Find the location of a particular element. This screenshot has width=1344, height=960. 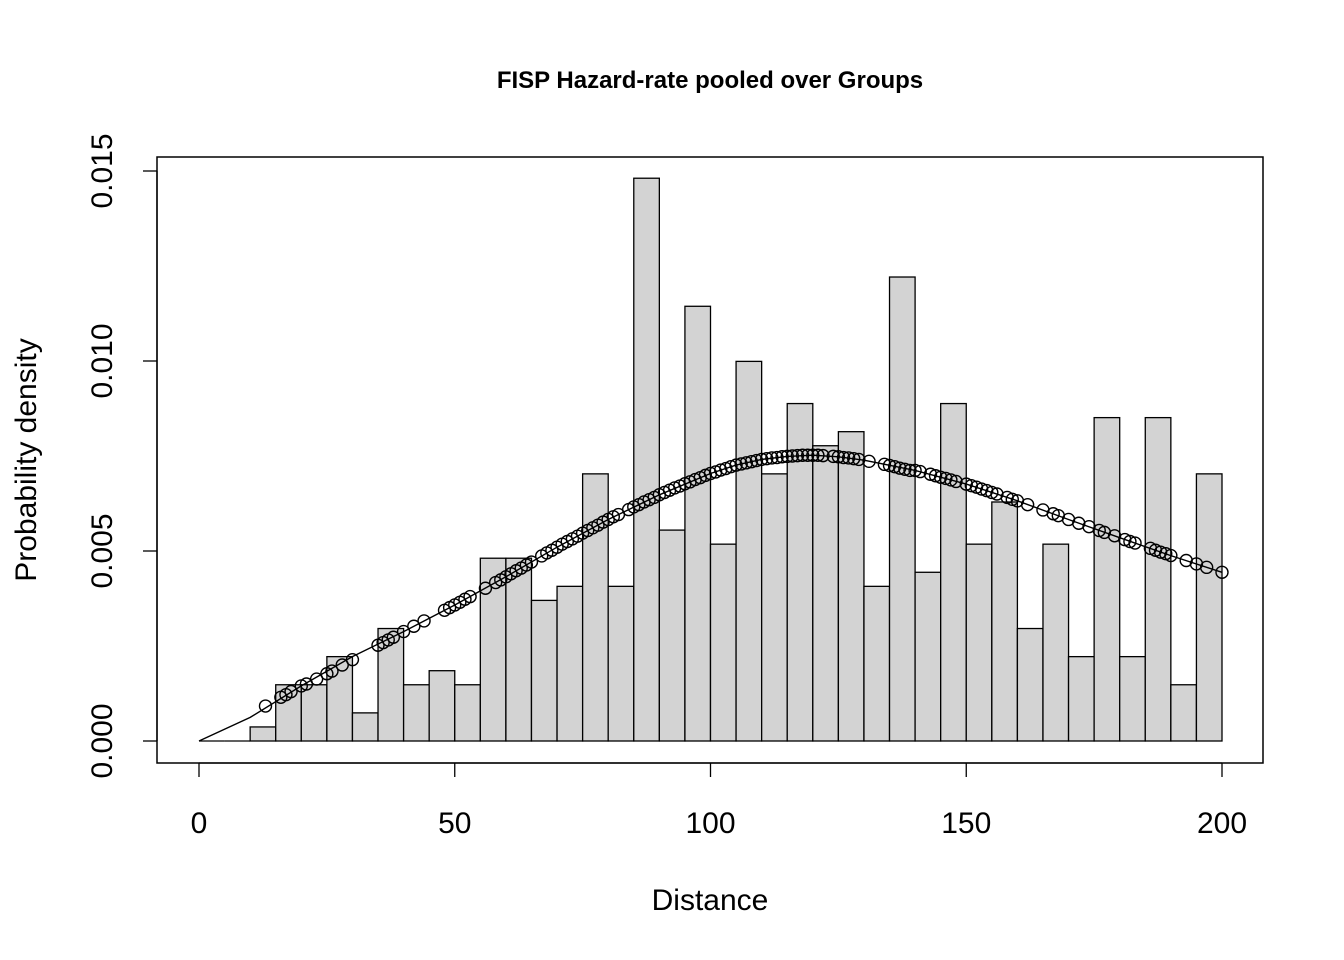

x-tick-label: 100 is located at coordinates (710, 823).